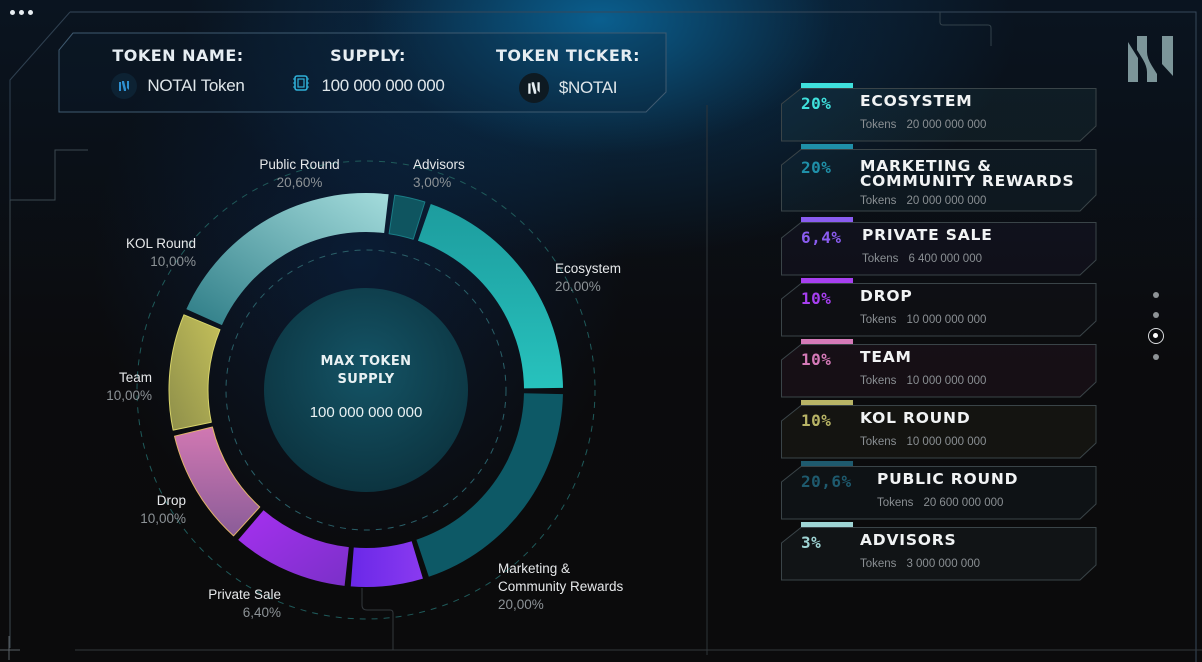  I want to click on label-name: Ecosystem, so click(588, 268).